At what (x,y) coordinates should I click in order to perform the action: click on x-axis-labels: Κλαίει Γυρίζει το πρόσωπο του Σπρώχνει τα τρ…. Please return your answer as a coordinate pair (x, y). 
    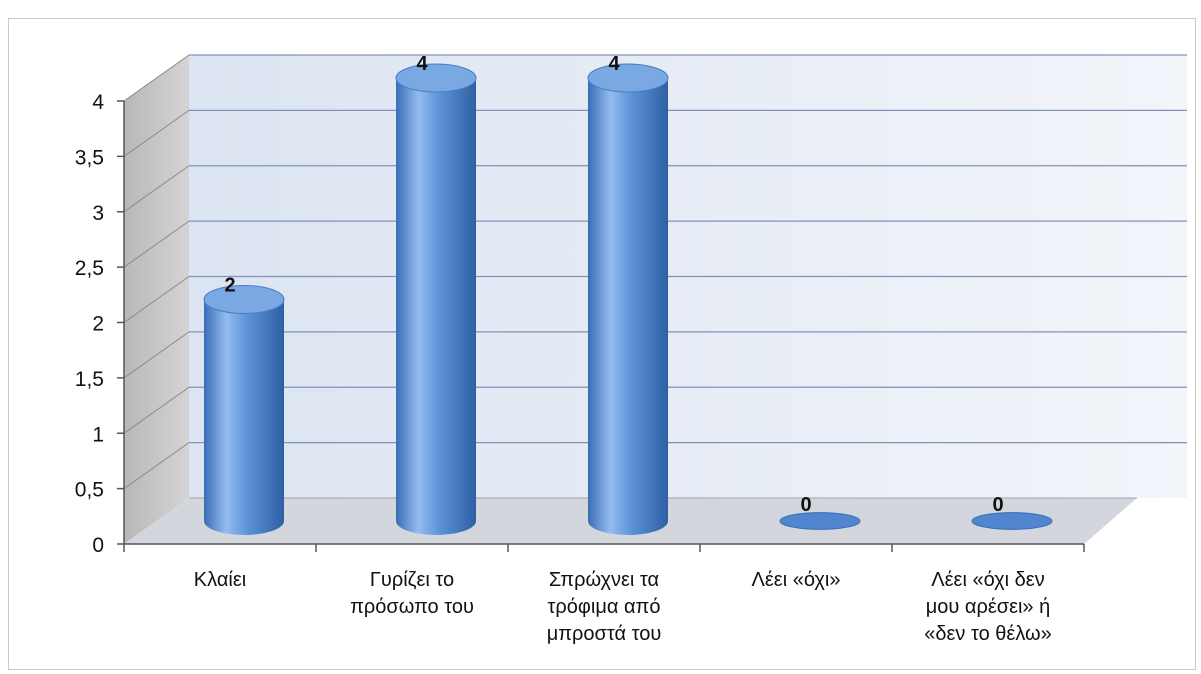
    Looking at the image, I should click on (623, 607).